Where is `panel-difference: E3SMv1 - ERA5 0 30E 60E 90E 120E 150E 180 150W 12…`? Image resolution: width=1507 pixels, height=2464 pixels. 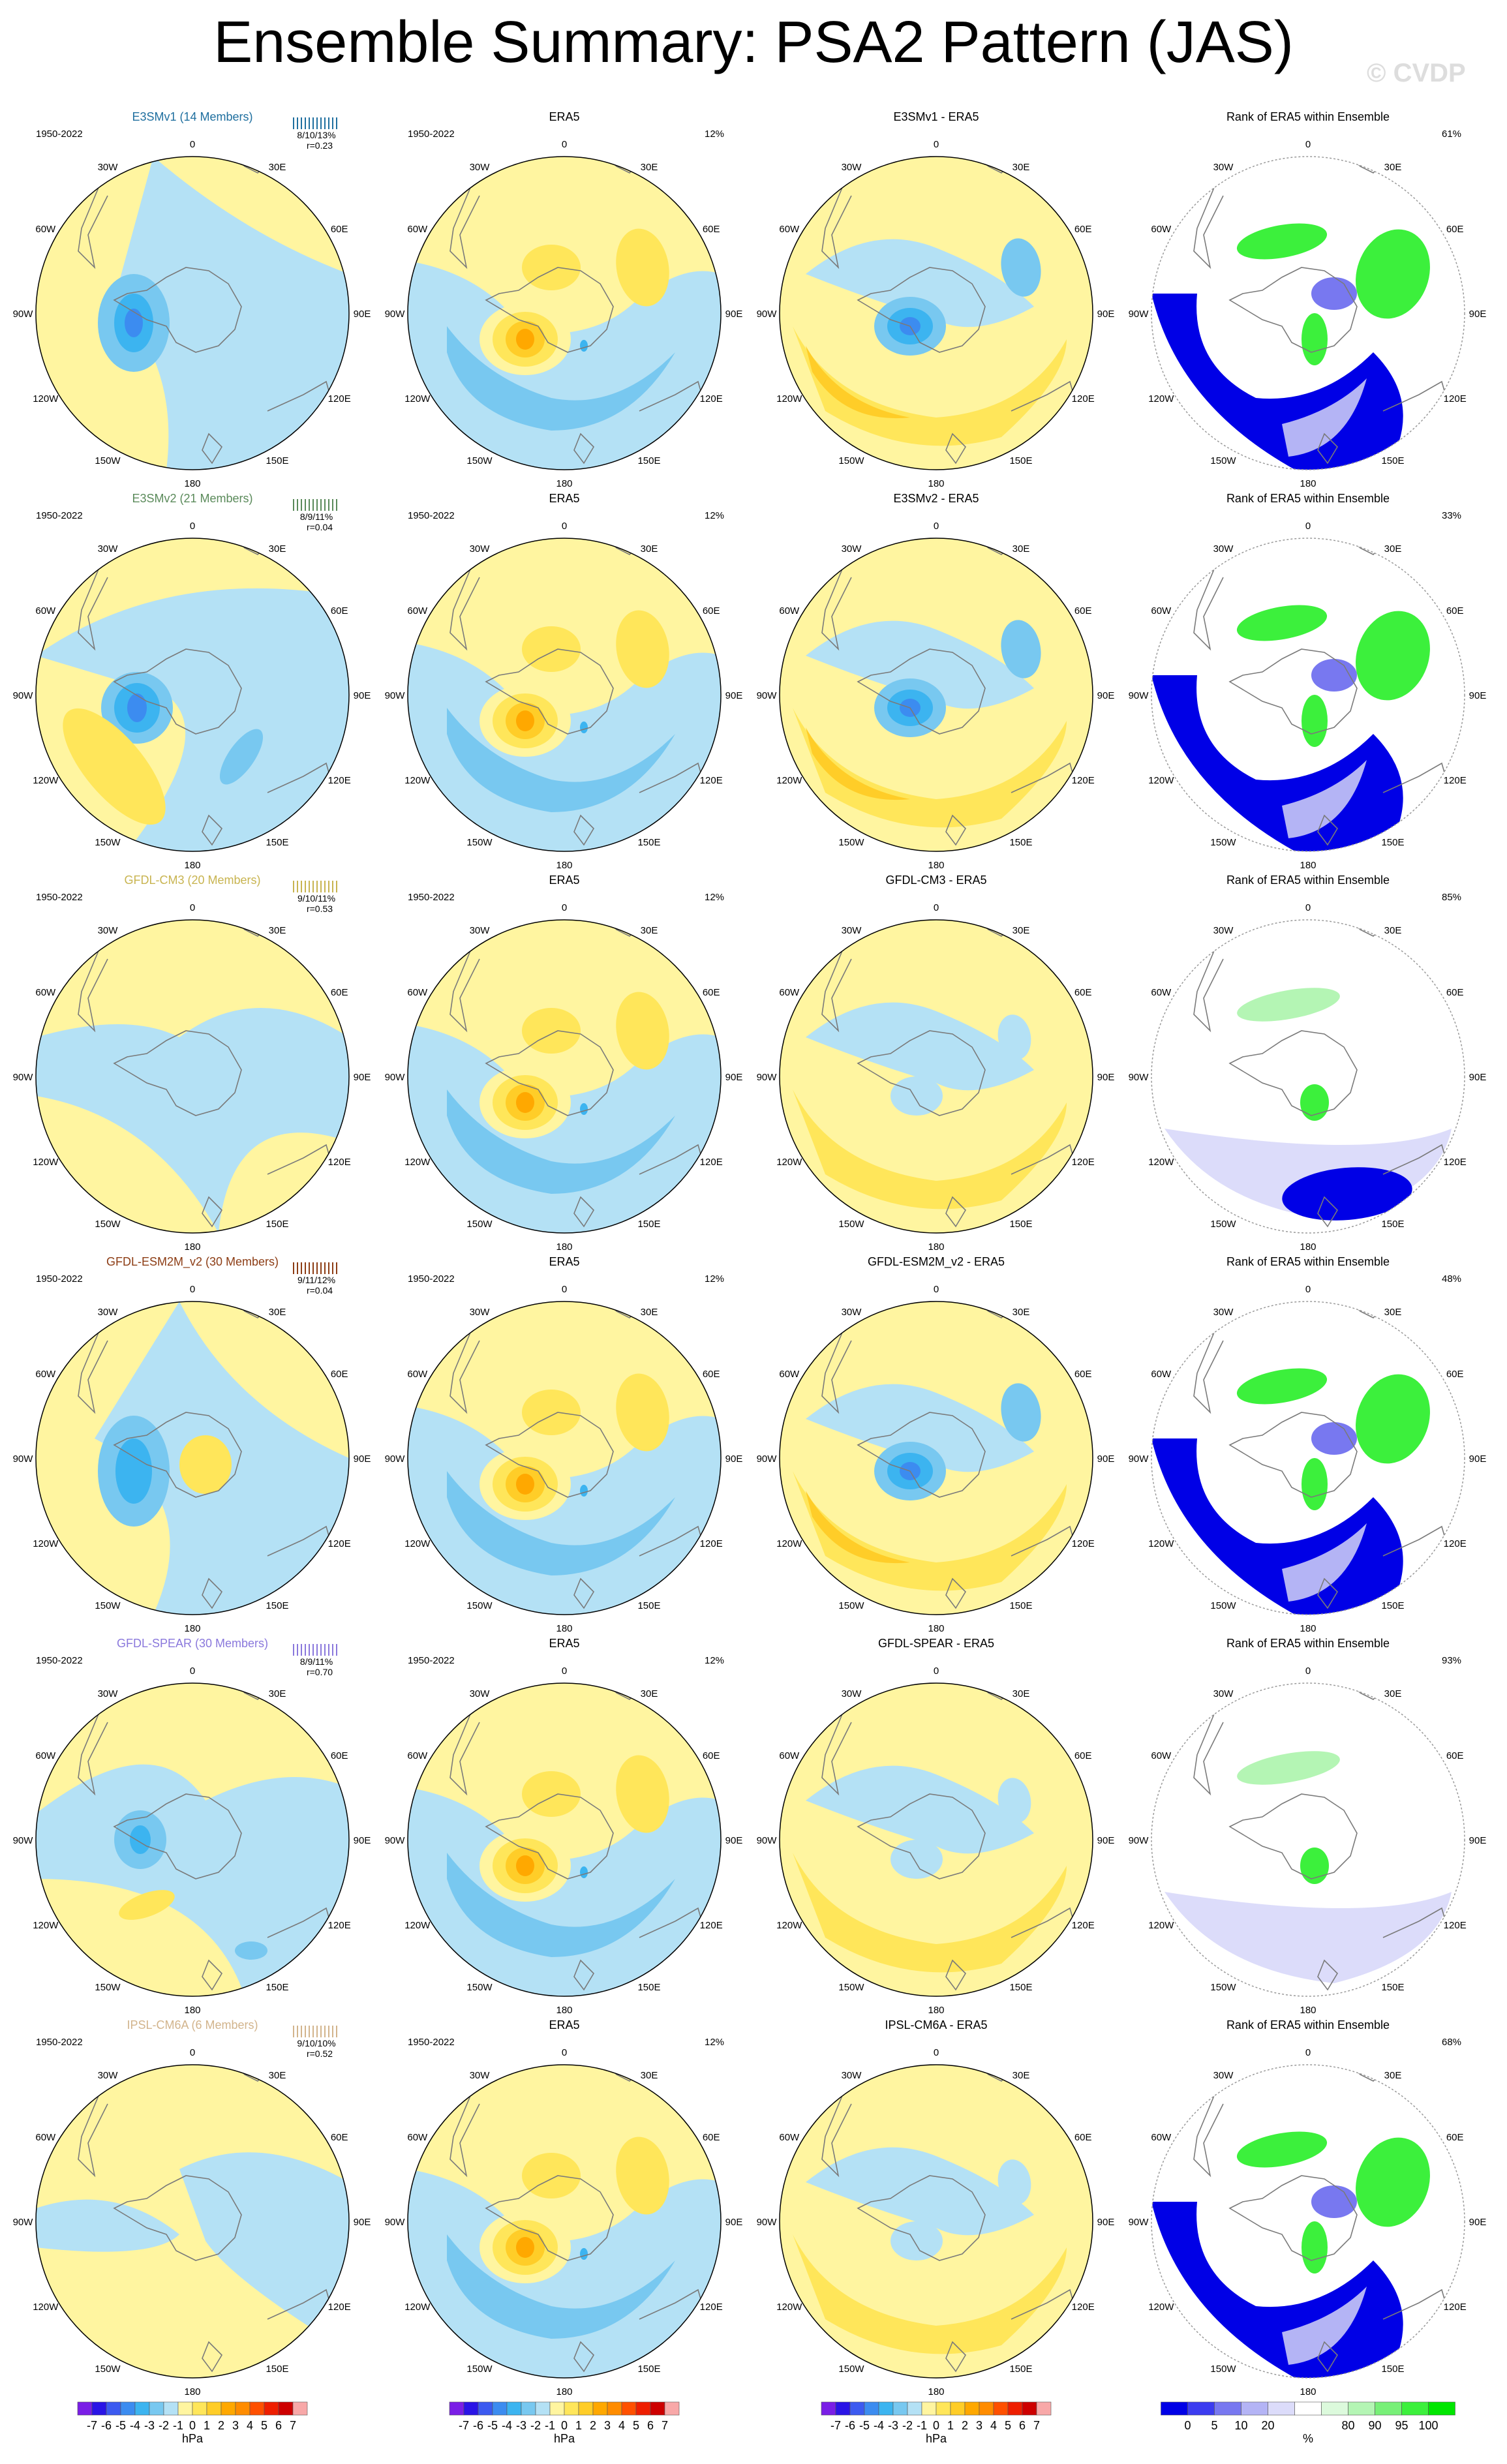
panel-difference: E3SMv1 - ERA5 0 30E 60E 90E 120E 150E 180 150W 12… is located at coordinates (936, 299).